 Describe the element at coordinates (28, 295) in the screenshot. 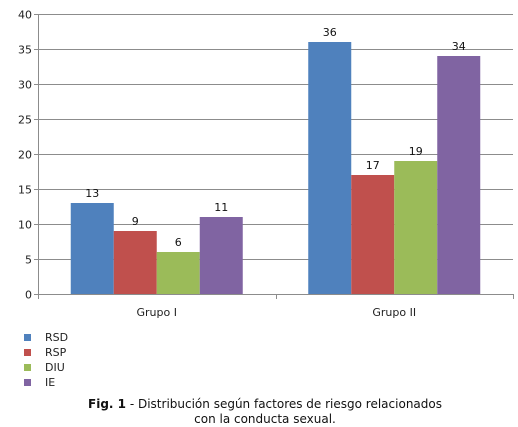

I see `y-tick-label: 0` at that location.